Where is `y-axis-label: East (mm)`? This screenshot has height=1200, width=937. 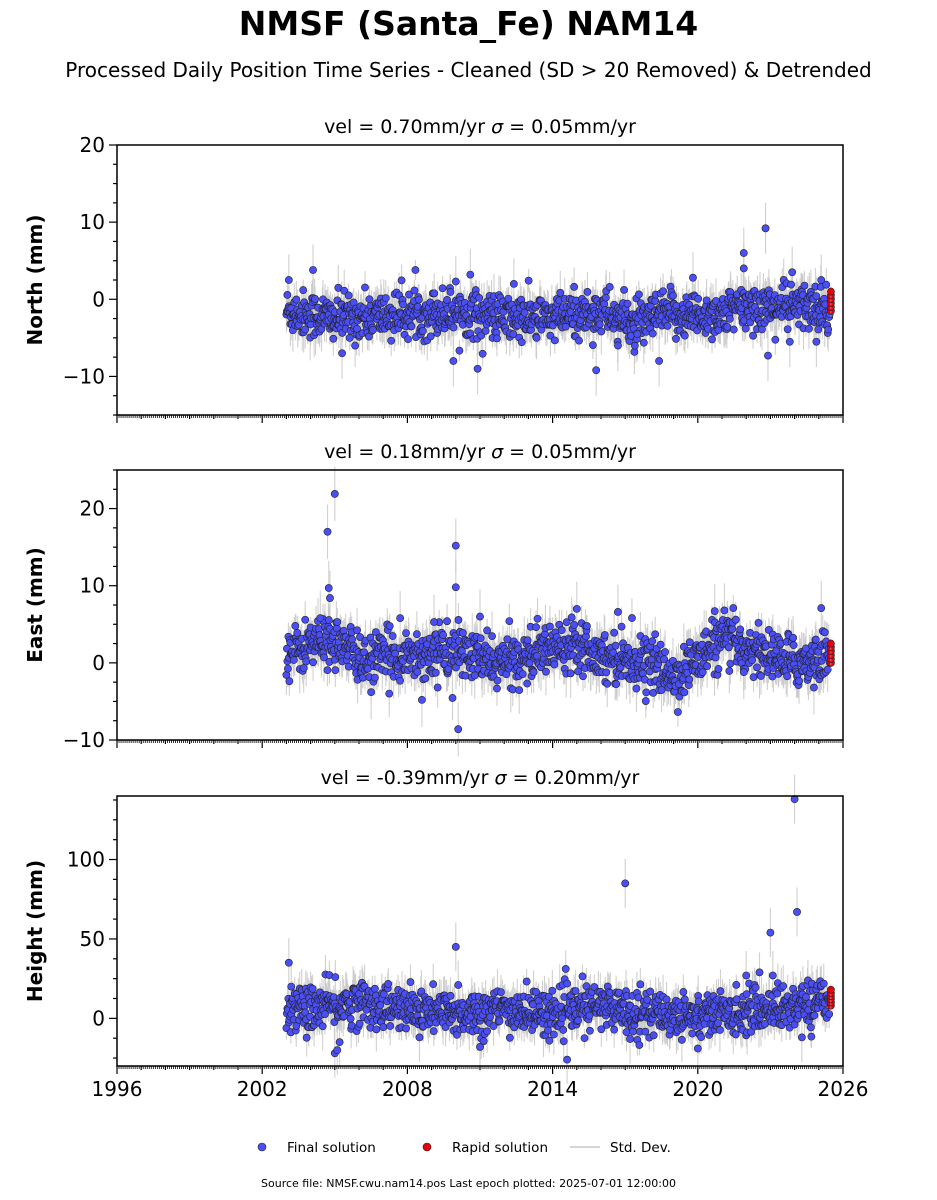
y-axis-label: East (mm) is located at coordinates (35, 605).